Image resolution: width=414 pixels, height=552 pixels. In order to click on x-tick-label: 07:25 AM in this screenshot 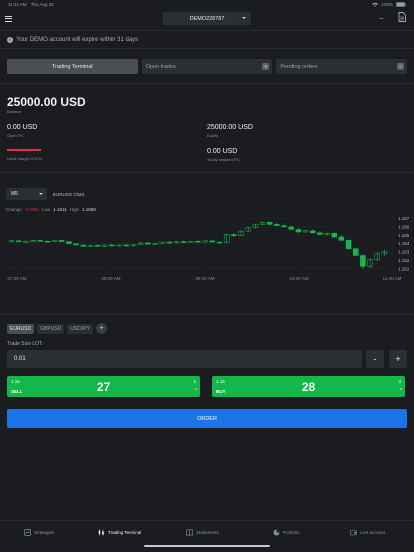, I will do `click(16, 278)`.